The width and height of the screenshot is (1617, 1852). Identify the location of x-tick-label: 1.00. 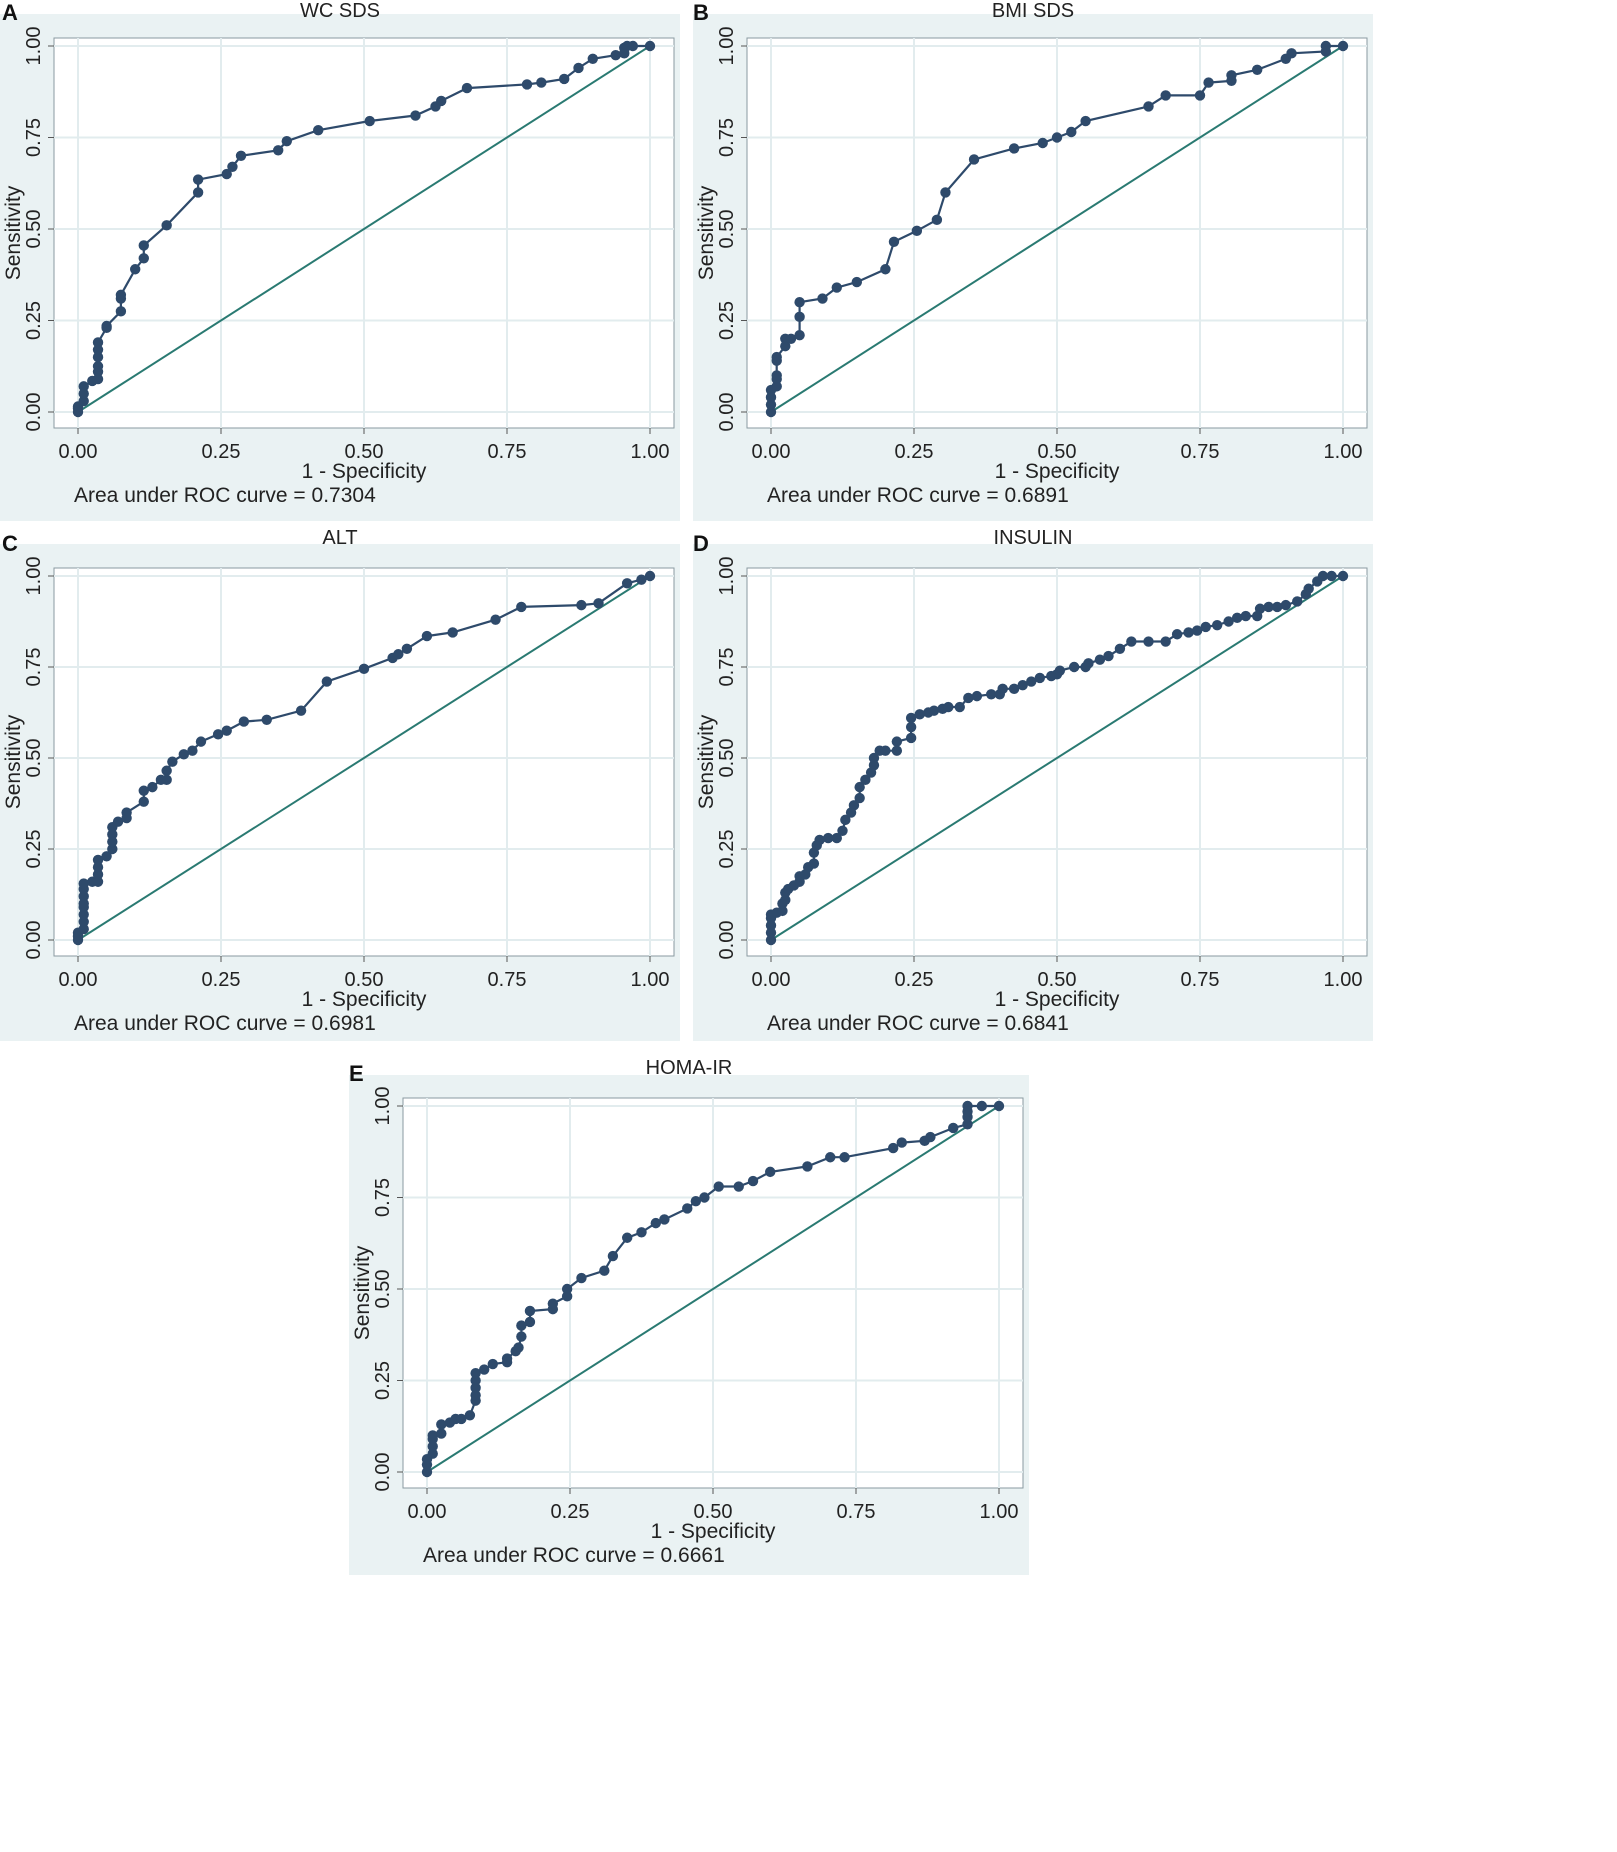
(1343, 452).